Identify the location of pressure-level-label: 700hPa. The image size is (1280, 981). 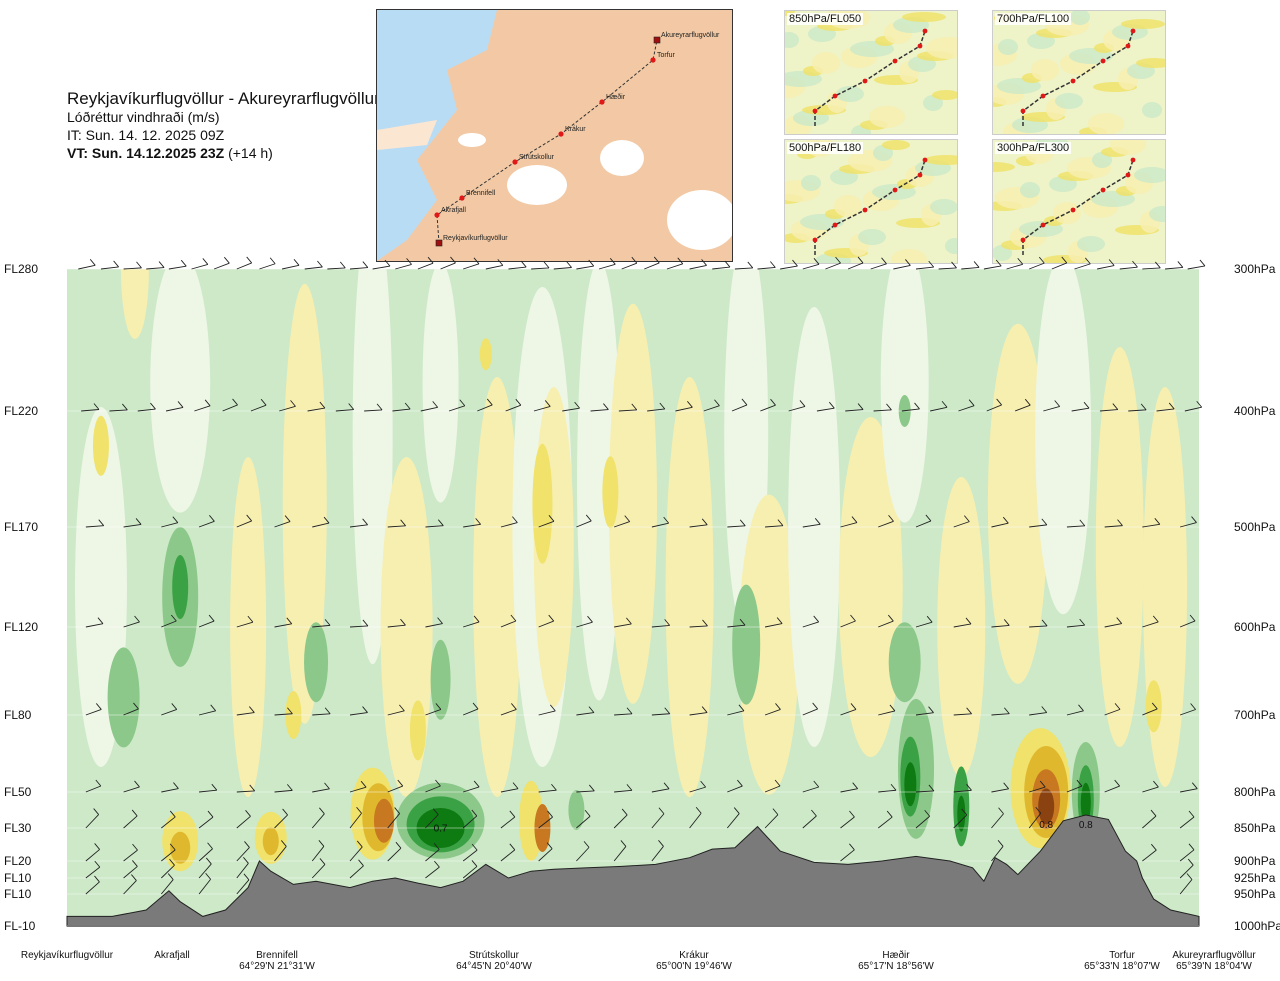
(1255, 715).